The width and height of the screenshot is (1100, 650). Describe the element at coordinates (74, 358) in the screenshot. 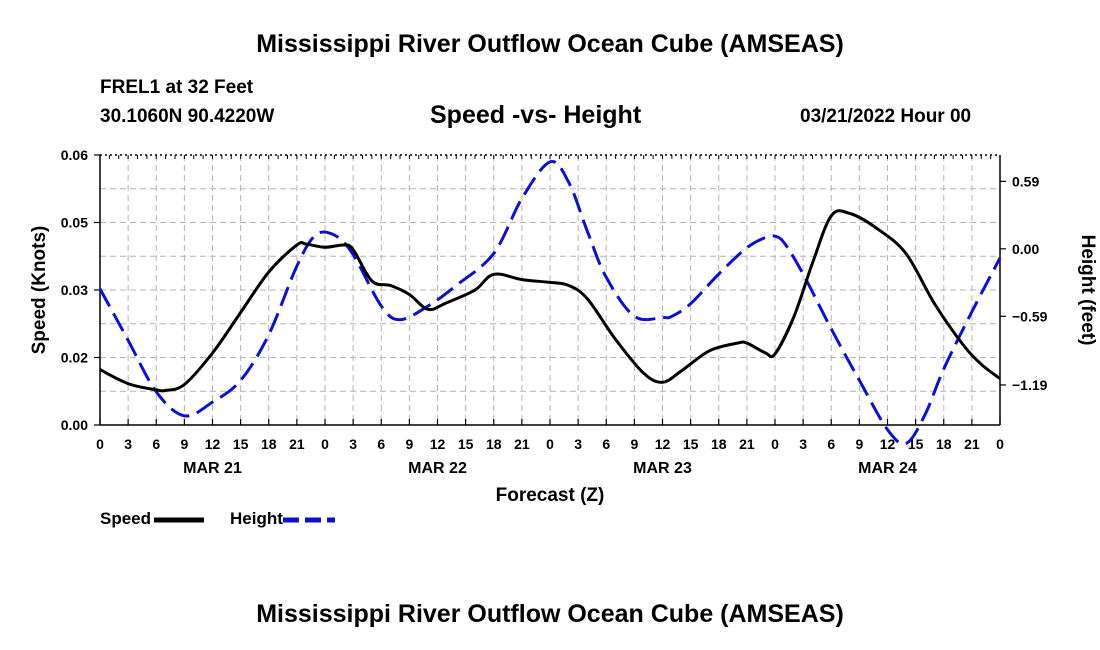

I see `y-tick-label: 0.02` at that location.